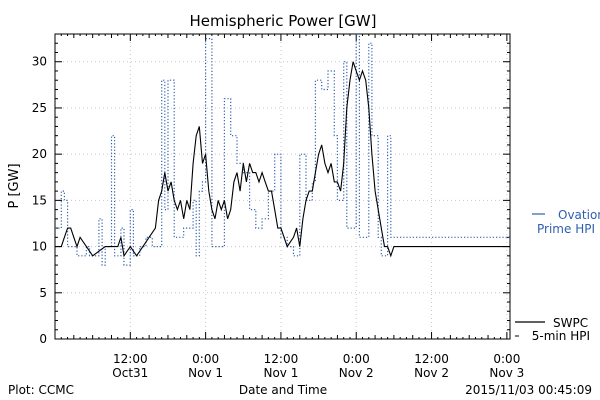  I want to click on chart-title: Hemispheric Power [GW], so click(283, 21).